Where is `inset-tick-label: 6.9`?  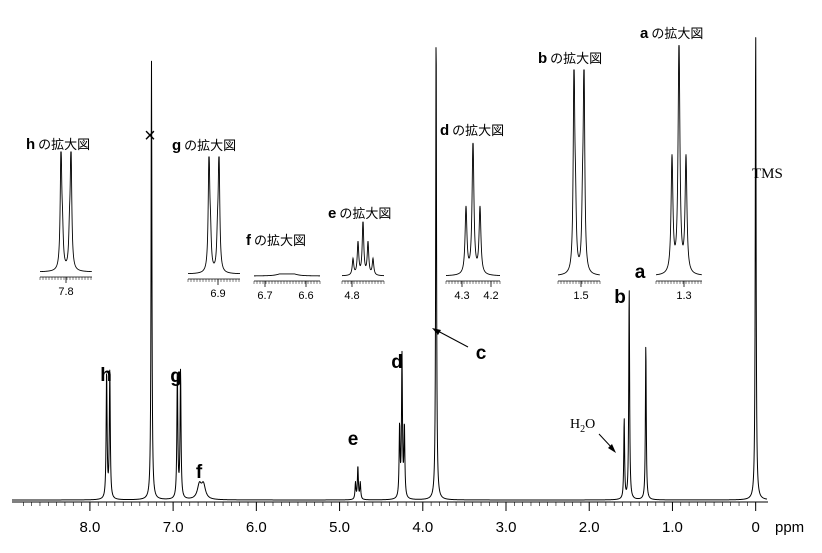
inset-tick-label: 6.9 is located at coordinates (217, 294).